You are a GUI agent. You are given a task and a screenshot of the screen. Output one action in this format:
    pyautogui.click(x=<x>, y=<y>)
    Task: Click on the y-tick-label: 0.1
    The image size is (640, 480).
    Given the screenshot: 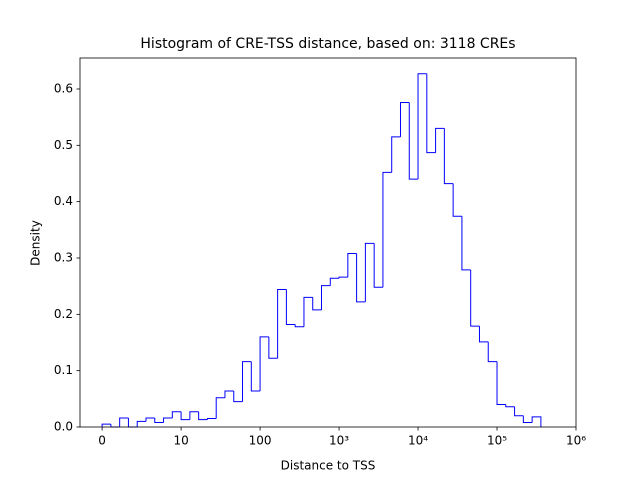 What is the action you would take?
    pyautogui.click(x=63, y=370)
    